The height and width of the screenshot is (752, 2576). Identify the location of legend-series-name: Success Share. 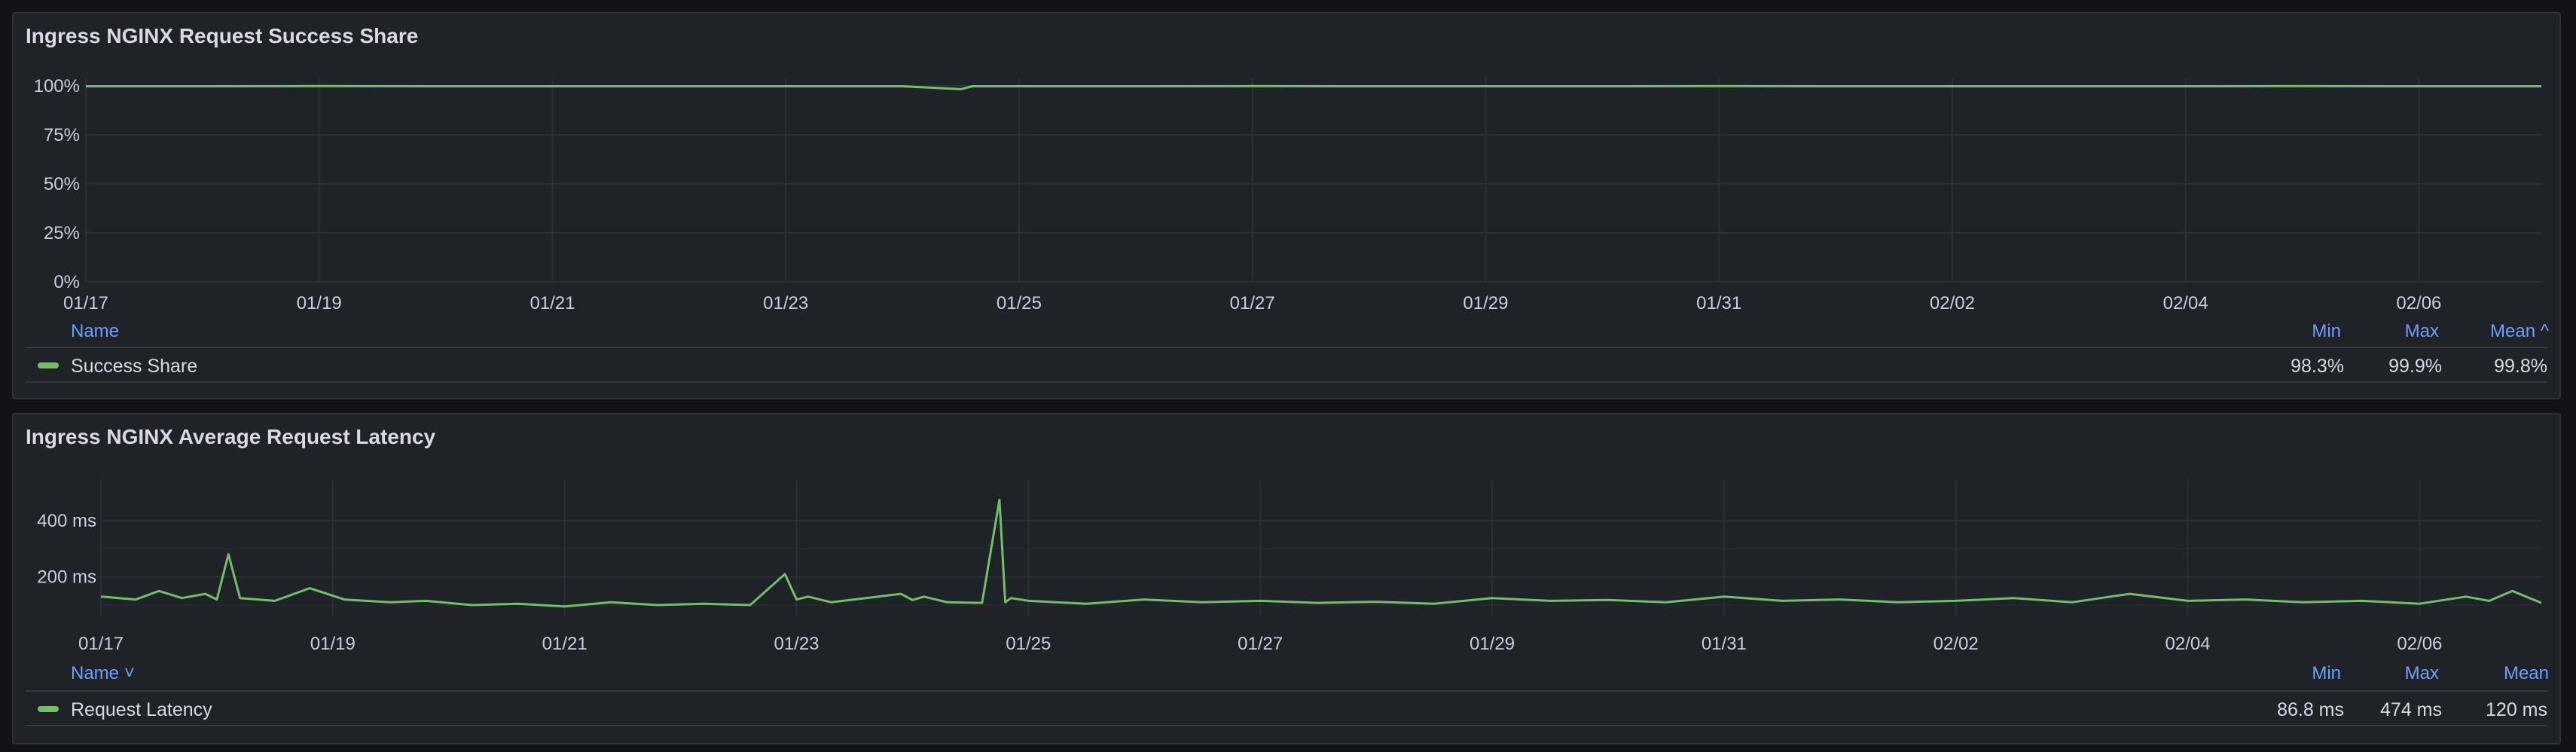
(135, 366).